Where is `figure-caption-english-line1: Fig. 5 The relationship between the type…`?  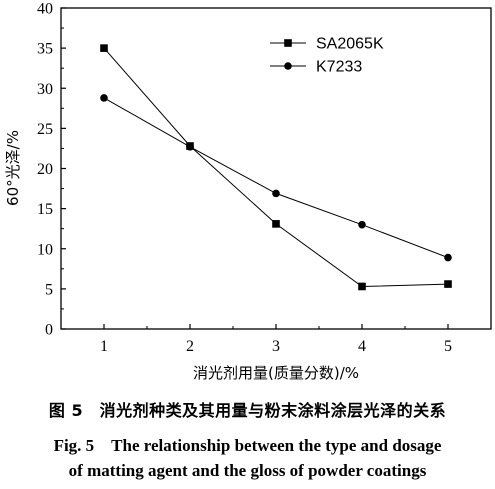
figure-caption-english-line1: Fig. 5 The relationship between the type… is located at coordinates (247, 445).